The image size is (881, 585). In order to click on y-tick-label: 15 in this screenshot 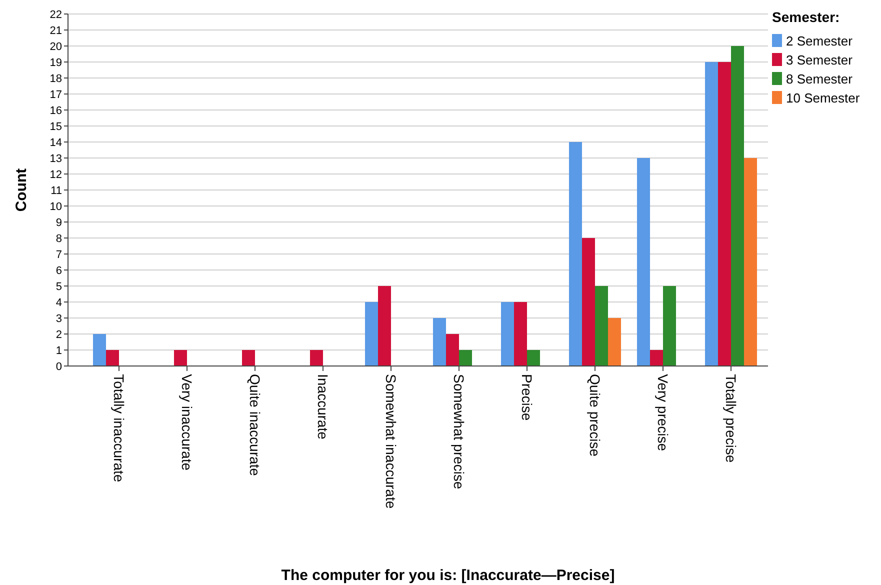, I will do `click(56, 126)`.